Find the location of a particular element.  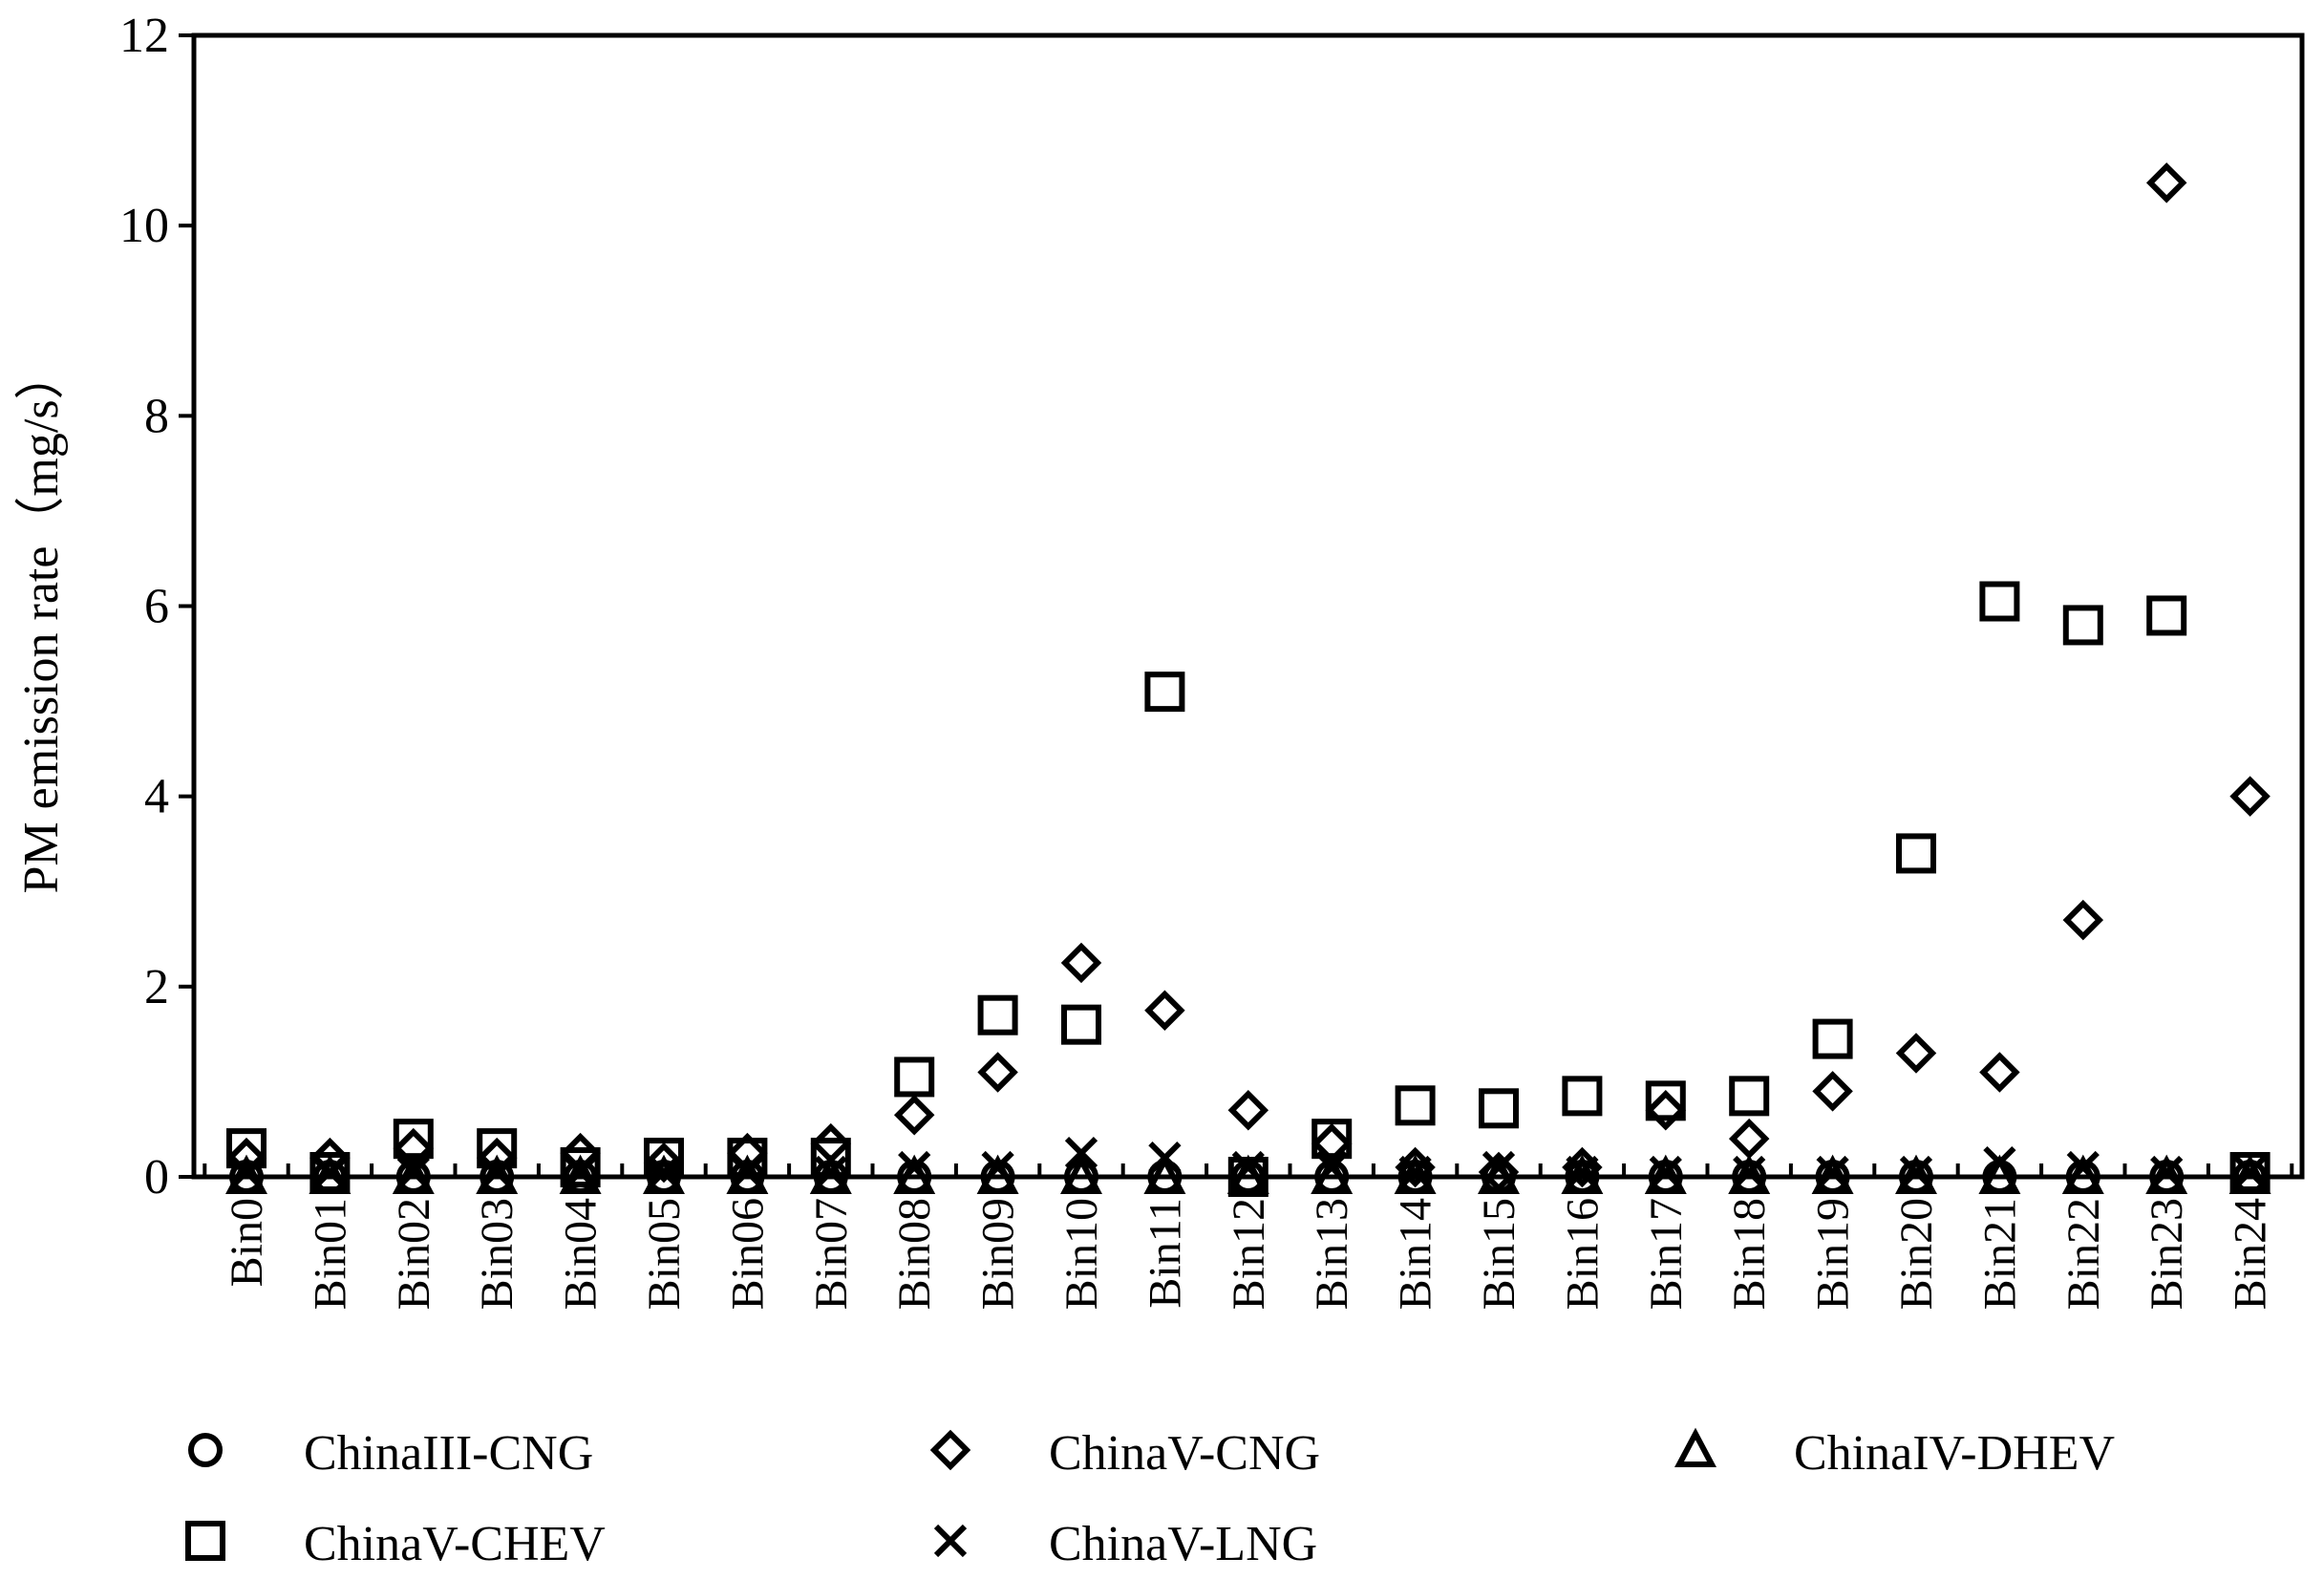

y-tick-label: 0 is located at coordinates (156, 1177).